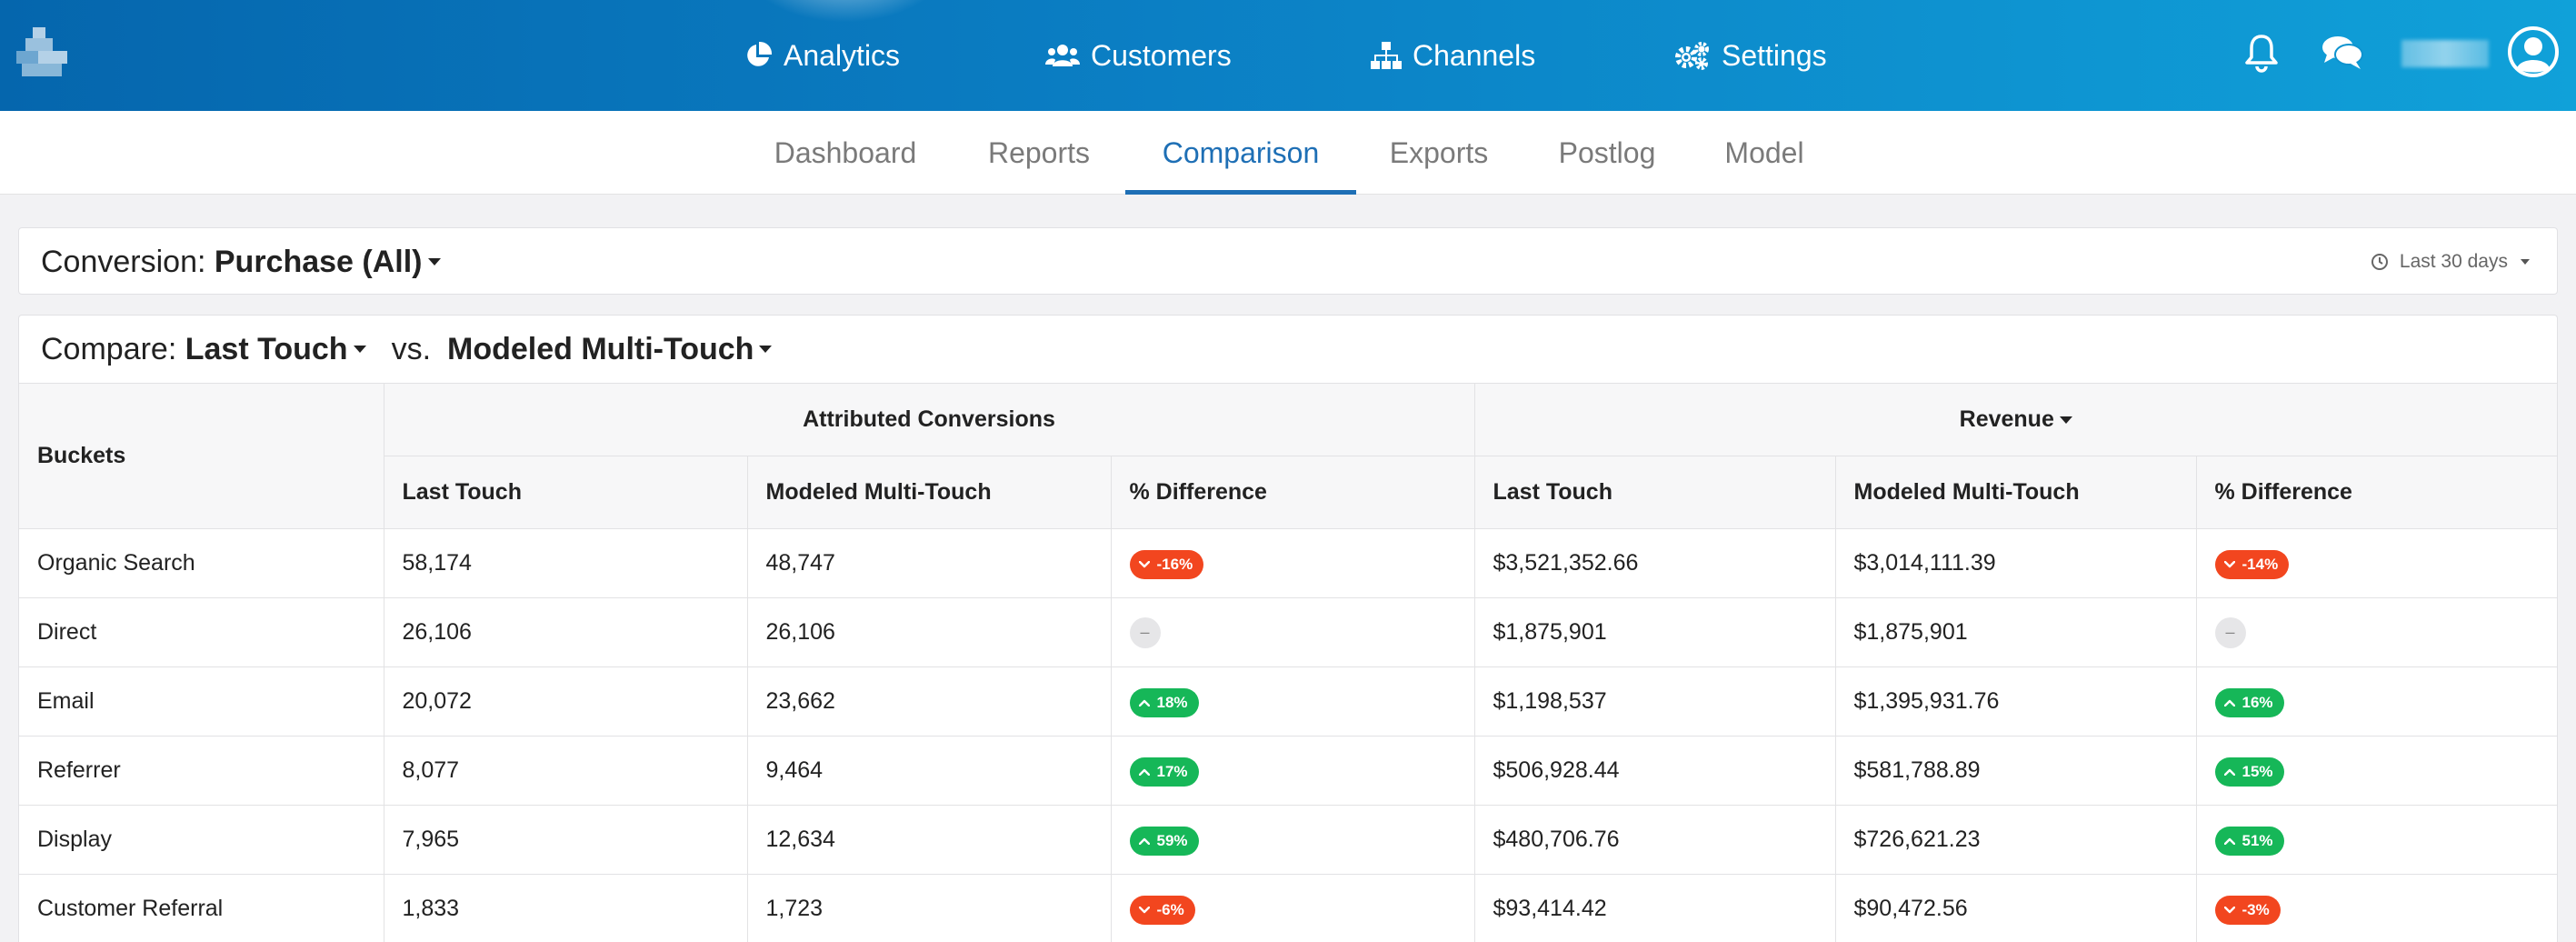 The image size is (2576, 942). Describe the element at coordinates (2016, 908) in the screenshot. I see `revenue-multi-touch-cell: $90,472.56` at that location.